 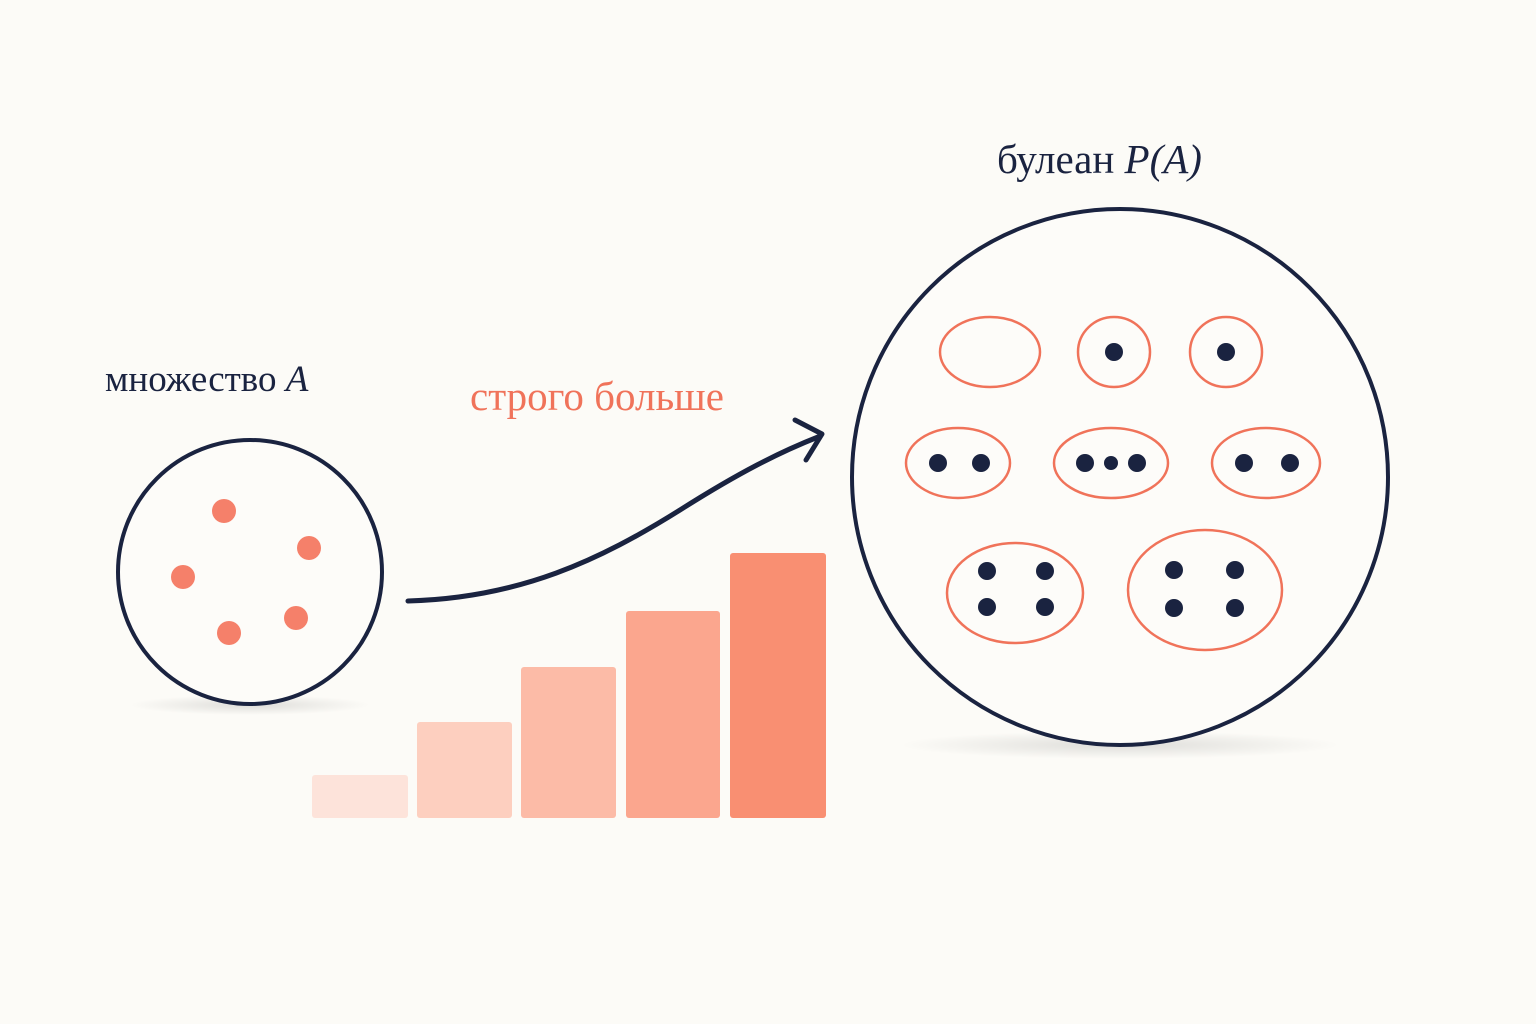 What do you see at coordinates (613, 519) in the screenshot?
I see `arrow` at bounding box center [613, 519].